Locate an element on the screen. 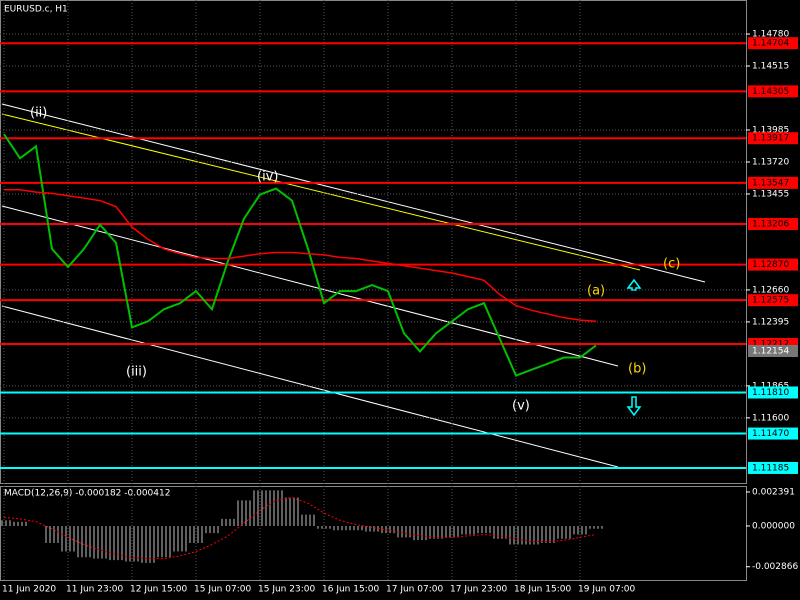 Image resolution: width=800 pixels, height=600 pixels. macd-pane is located at coordinates (373, 533).